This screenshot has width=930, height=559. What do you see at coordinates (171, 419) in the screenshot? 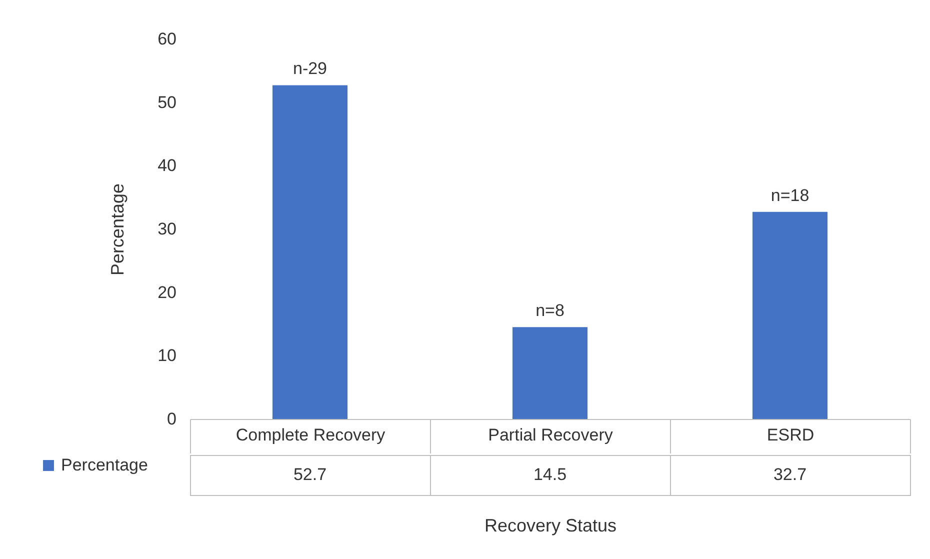
I see `y-tick-label: 0` at bounding box center [171, 419].